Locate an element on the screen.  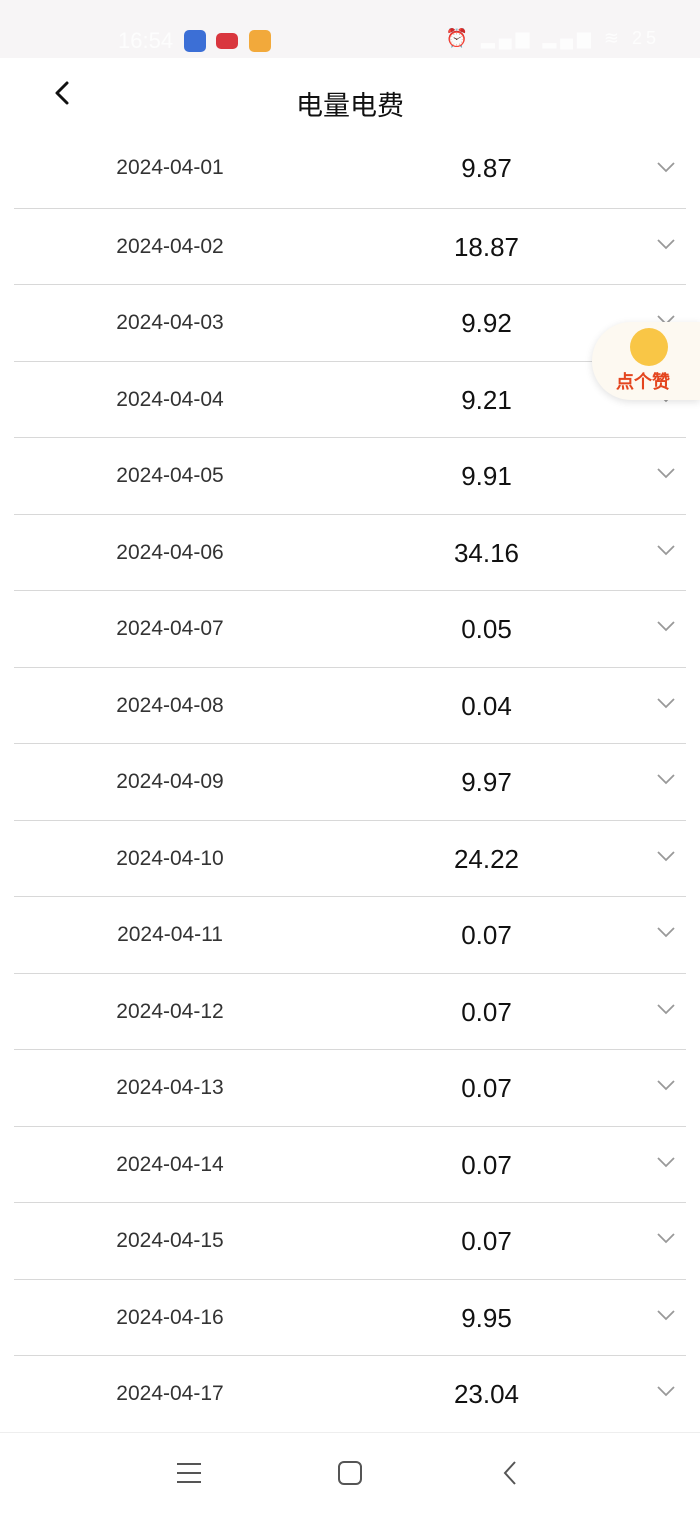
like-label: 点个赞 is located at coordinates (643, 382).